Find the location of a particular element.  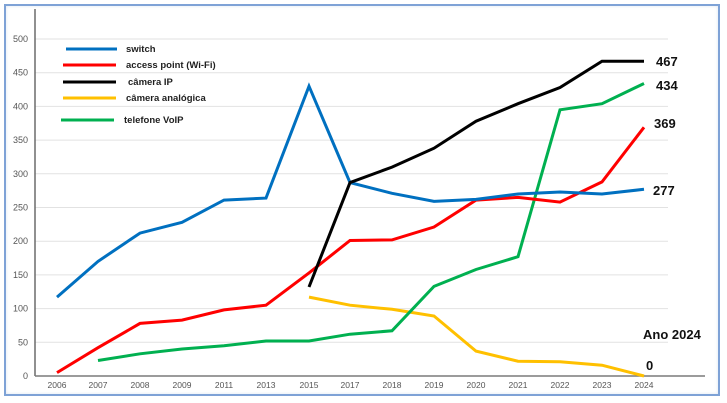

x-tick-label: 2019 is located at coordinates (434, 385).